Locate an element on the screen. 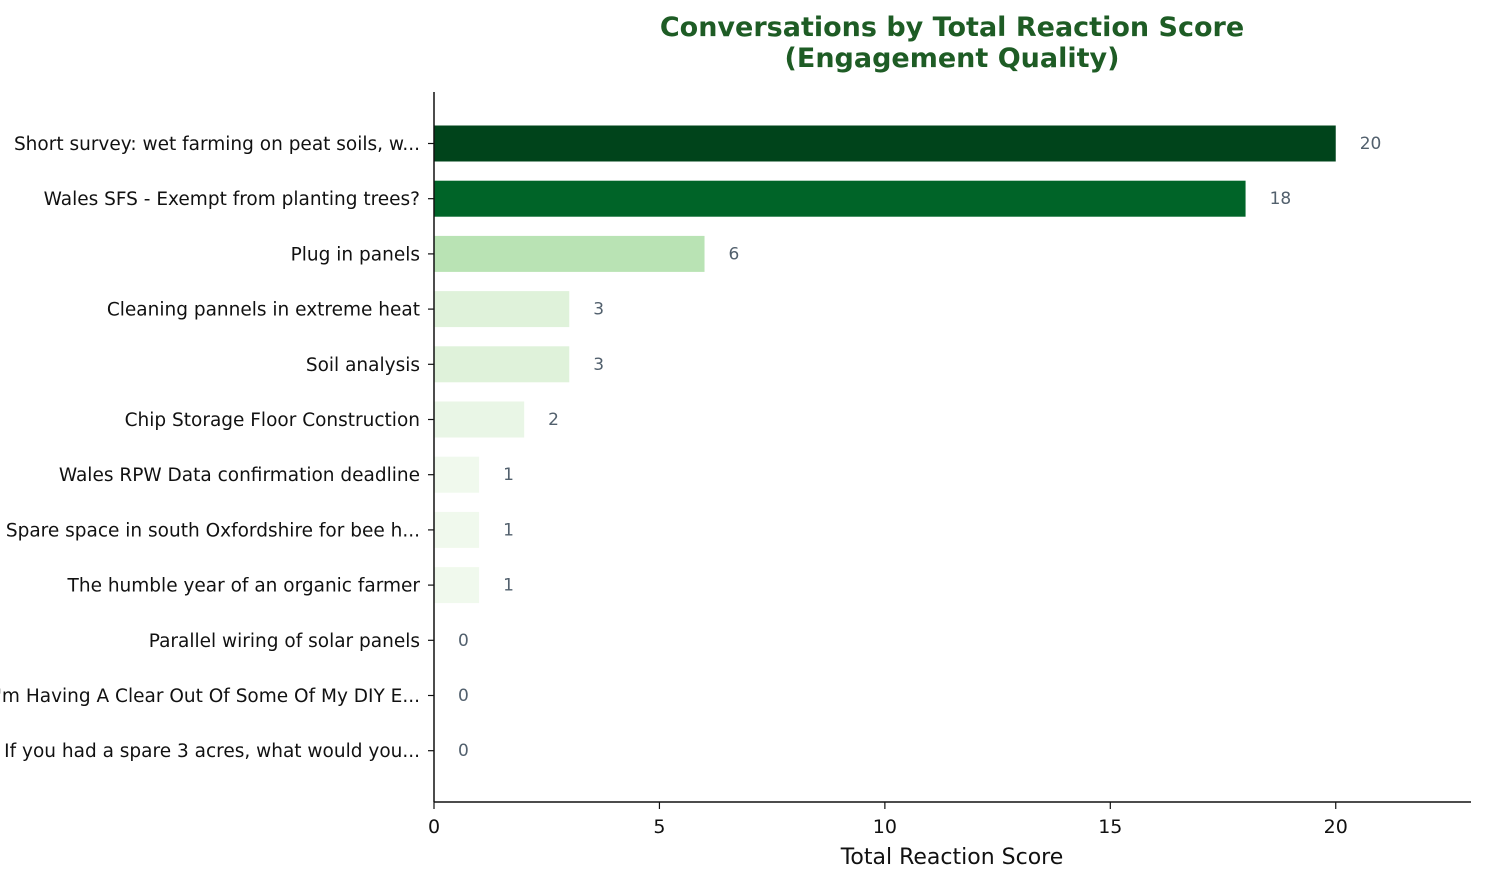 The image size is (1485, 885). category-label: Soil analysis is located at coordinates (363, 365).